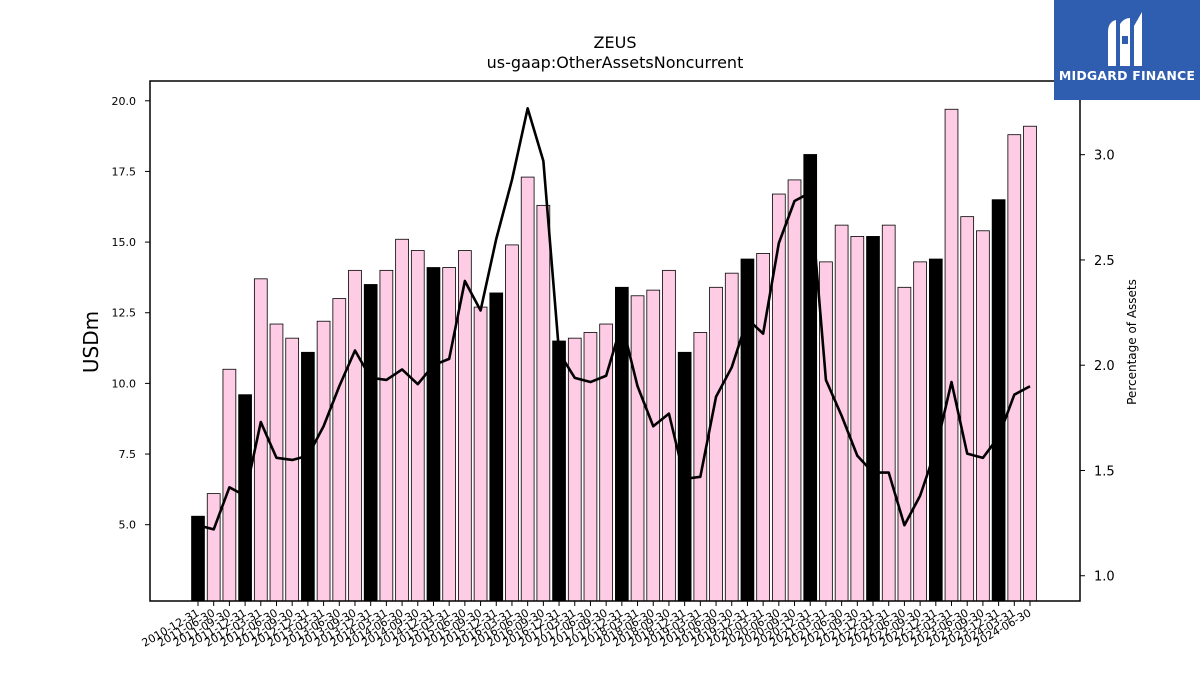 The image size is (1200, 675). What do you see at coordinates (1104, 471) in the screenshot?
I see `y2-tick-label: 1.5` at bounding box center [1104, 471].